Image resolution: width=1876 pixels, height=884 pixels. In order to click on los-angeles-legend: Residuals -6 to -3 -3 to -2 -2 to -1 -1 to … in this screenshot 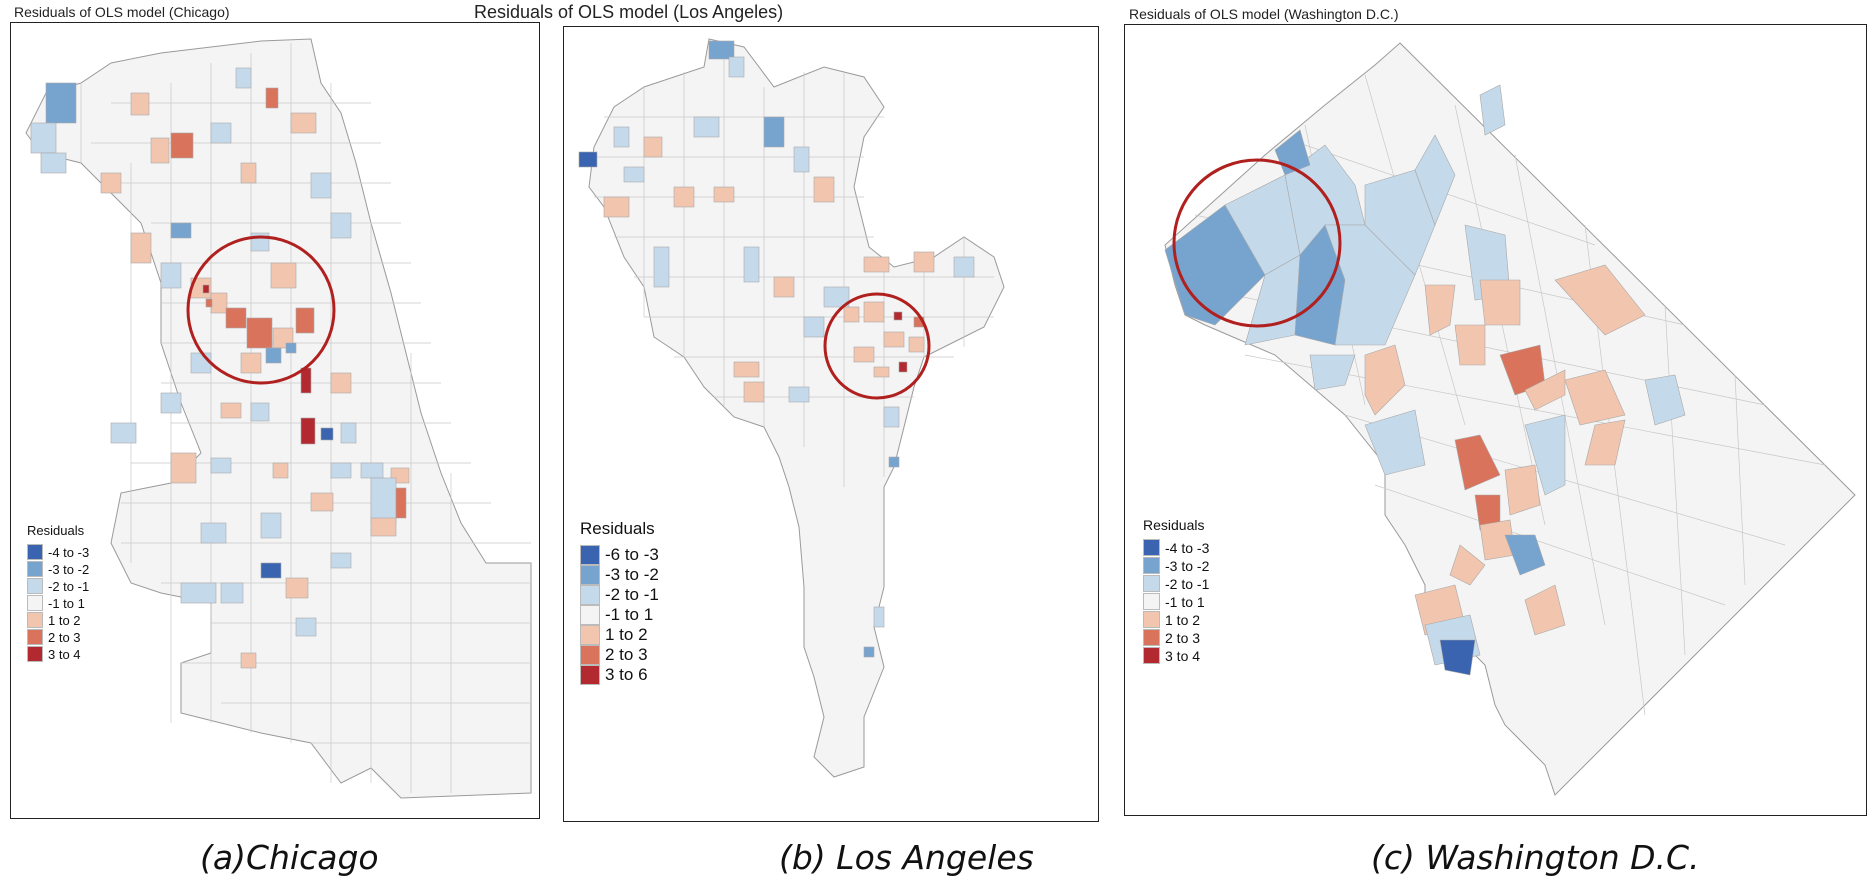, I will do `click(619, 602)`.